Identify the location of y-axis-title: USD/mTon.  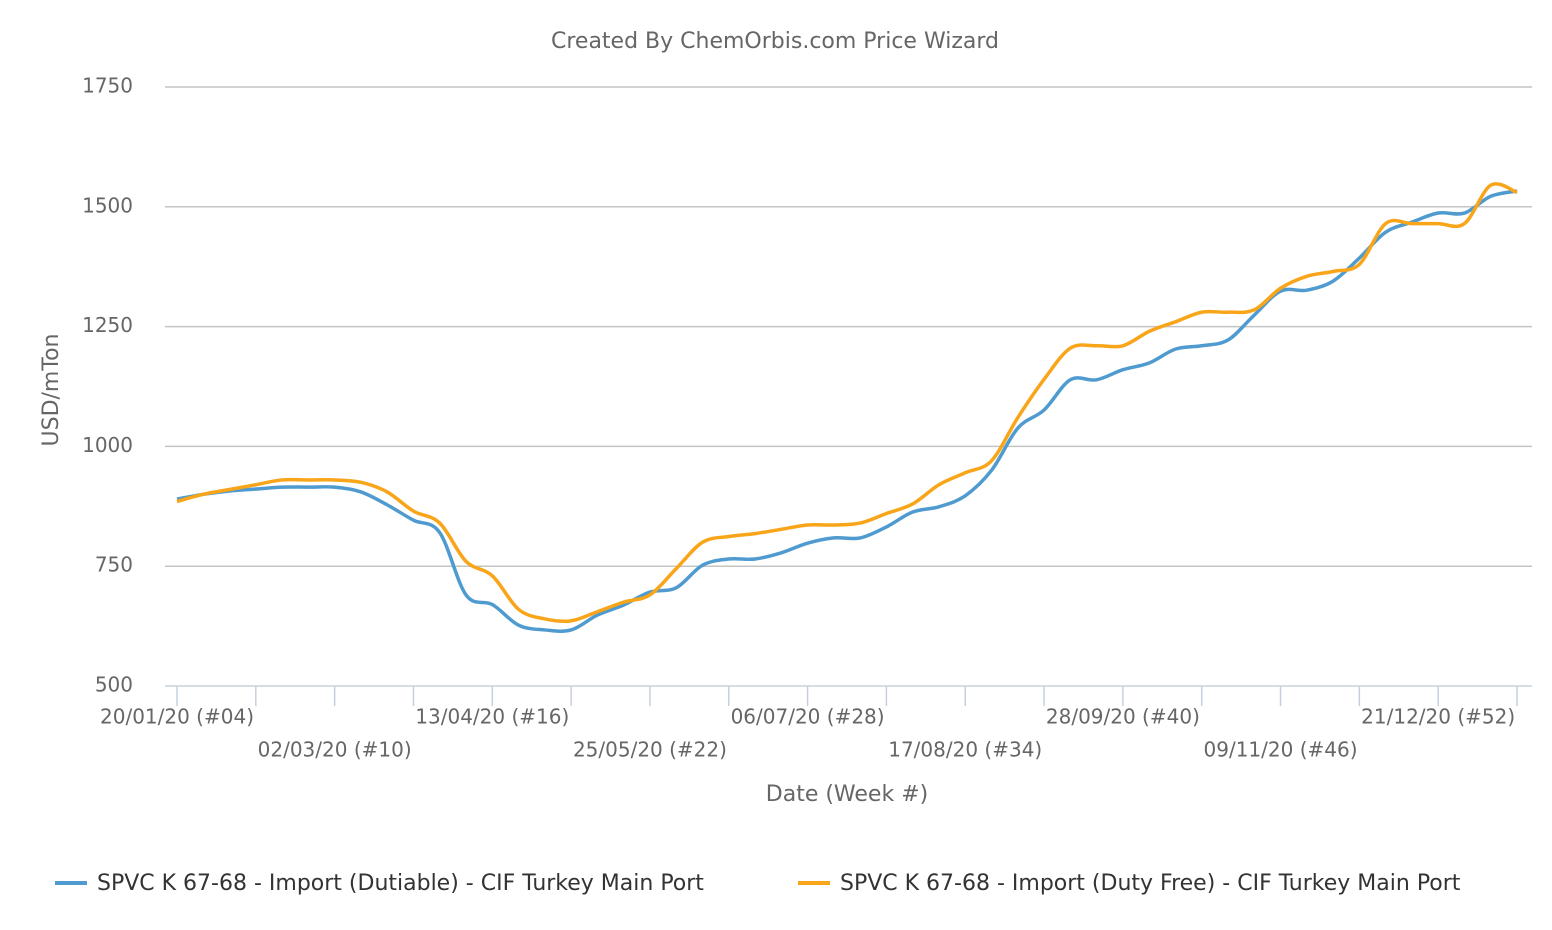
(51, 390).